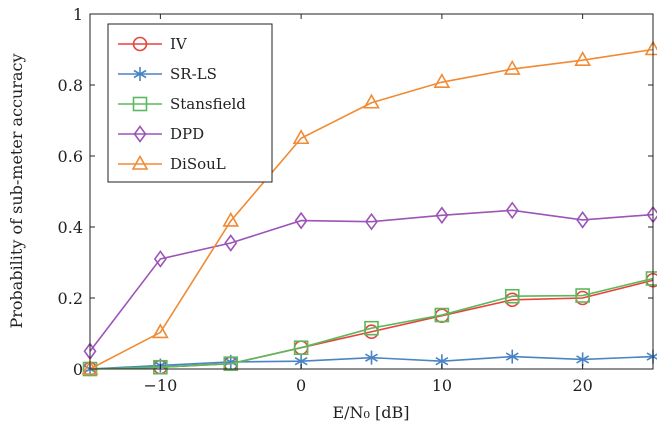  I want to click on legend-item-dpd: DPD, so click(161, 134).